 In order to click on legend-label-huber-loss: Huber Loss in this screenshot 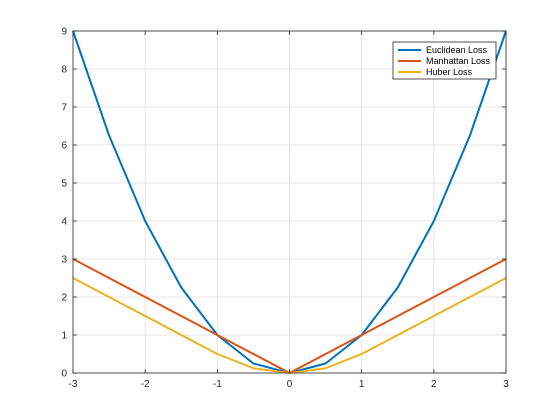, I will do `click(449, 72)`.